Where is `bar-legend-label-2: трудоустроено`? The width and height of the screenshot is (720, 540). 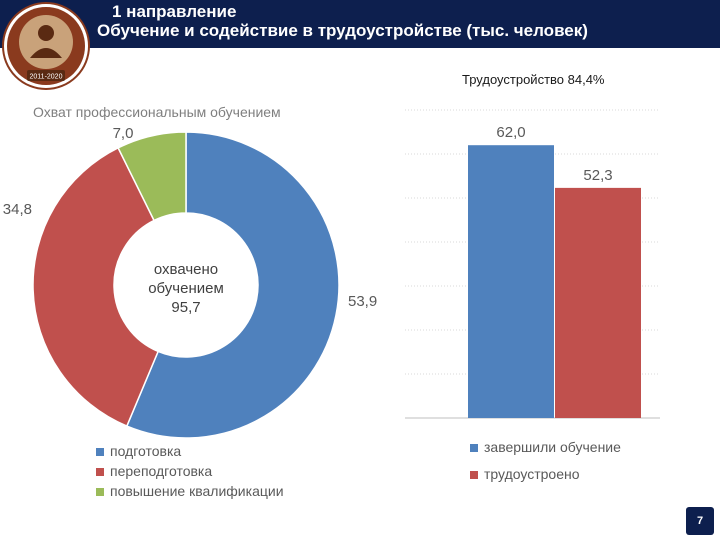
bar-legend-label-2: трудоустроено is located at coordinates (532, 474).